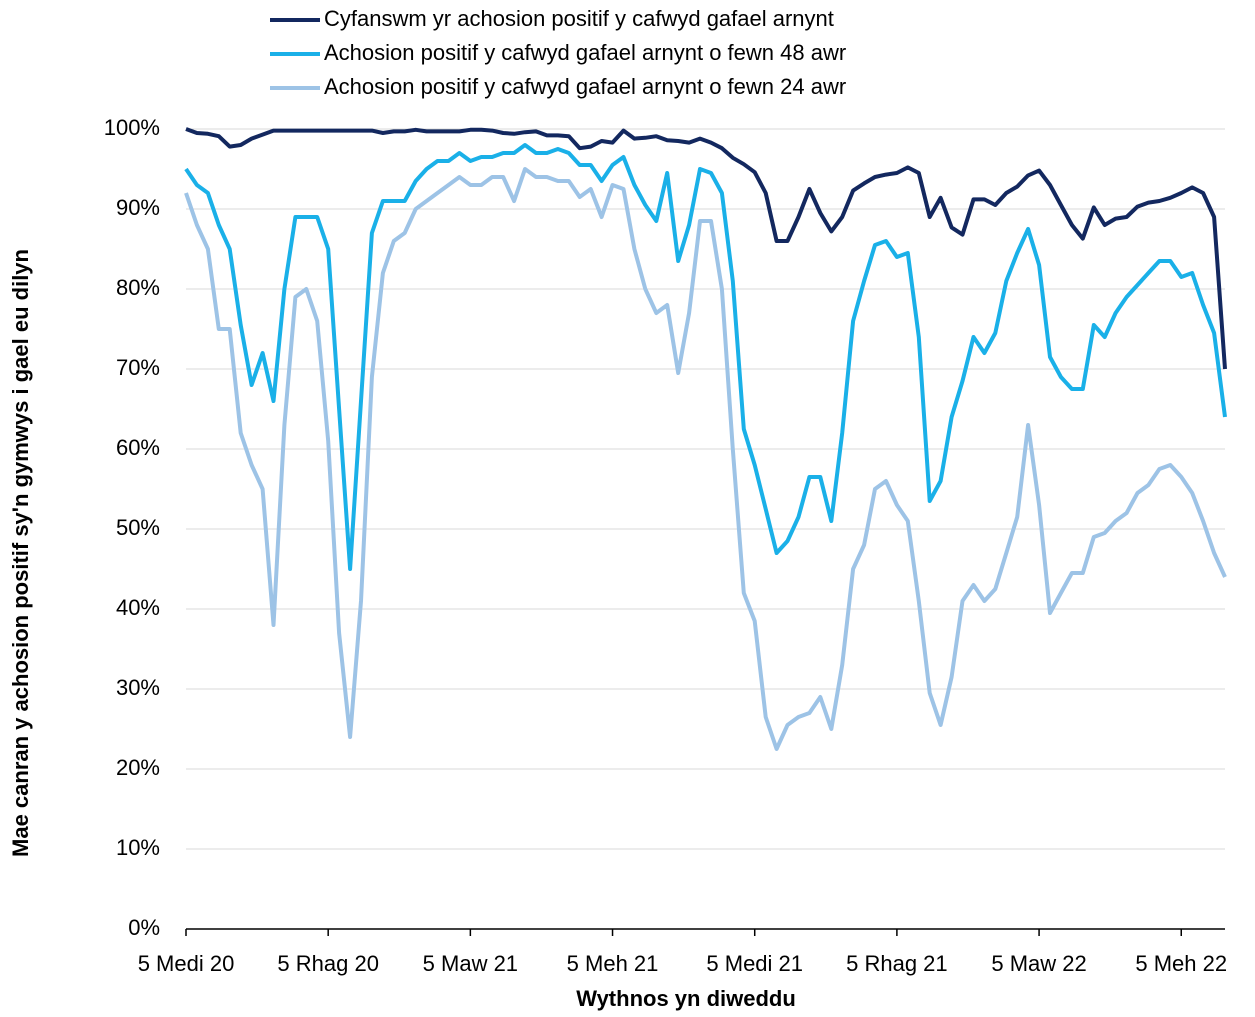 This screenshot has height=1017, width=1255. Describe the element at coordinates (613, 963) in the screenshot. I see `x-tick-label: 5 Meh 21` at that location.